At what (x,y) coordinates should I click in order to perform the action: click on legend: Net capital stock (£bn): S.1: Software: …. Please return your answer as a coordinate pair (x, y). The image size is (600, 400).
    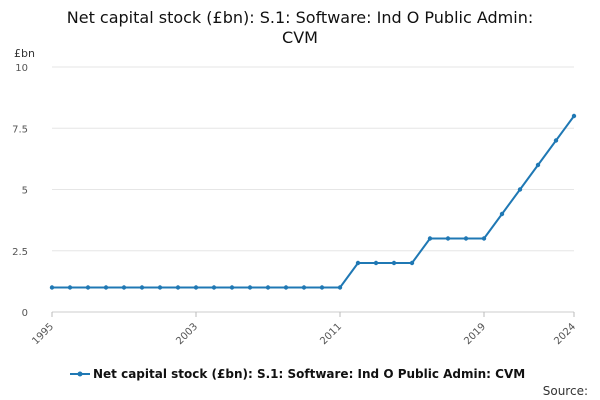
    Looking at the image, I should click on (297, 374).